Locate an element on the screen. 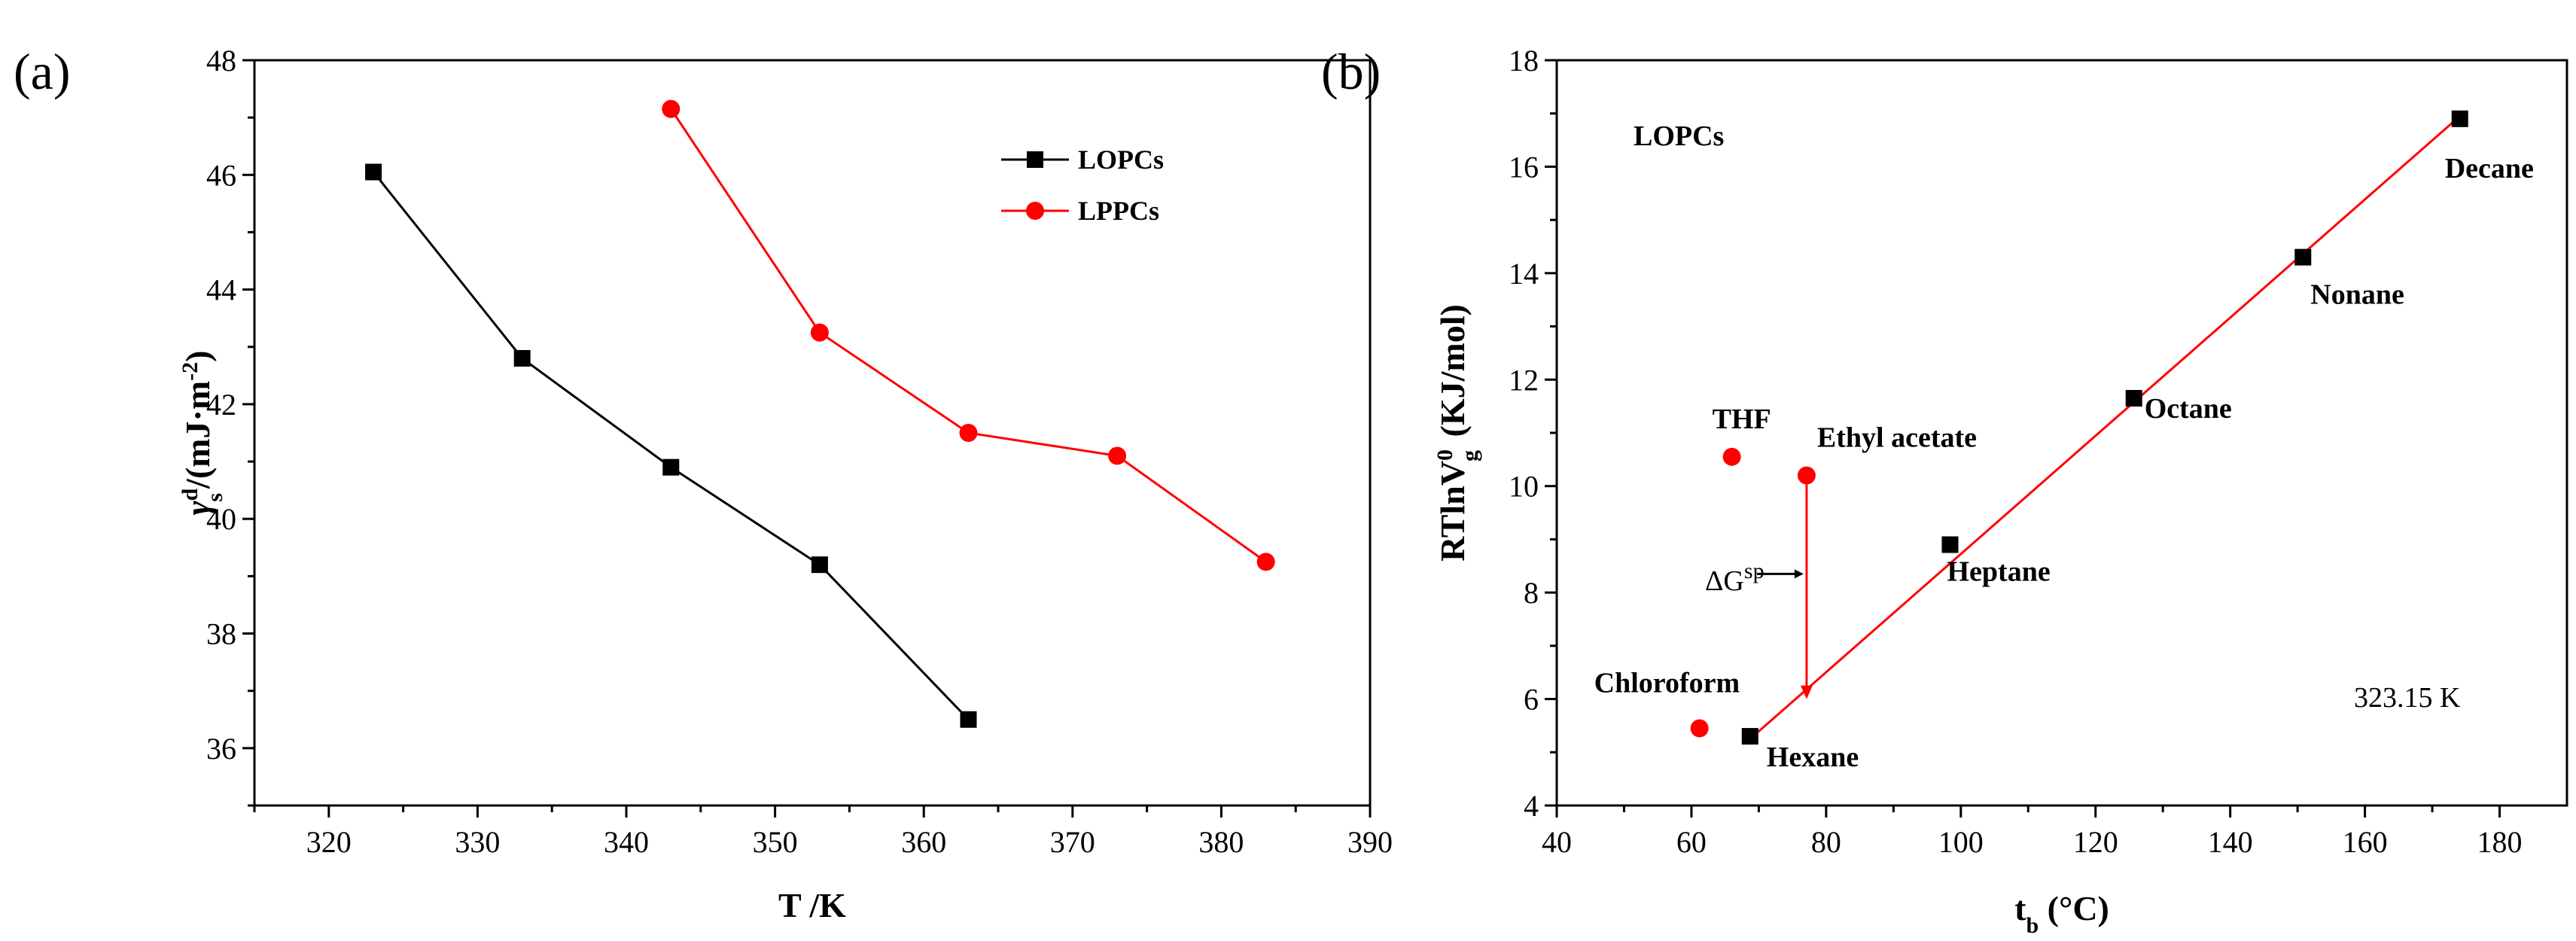 The image size is (2576, 941). panel-b-title: LOPCs is located at coordinates (1679, 136).